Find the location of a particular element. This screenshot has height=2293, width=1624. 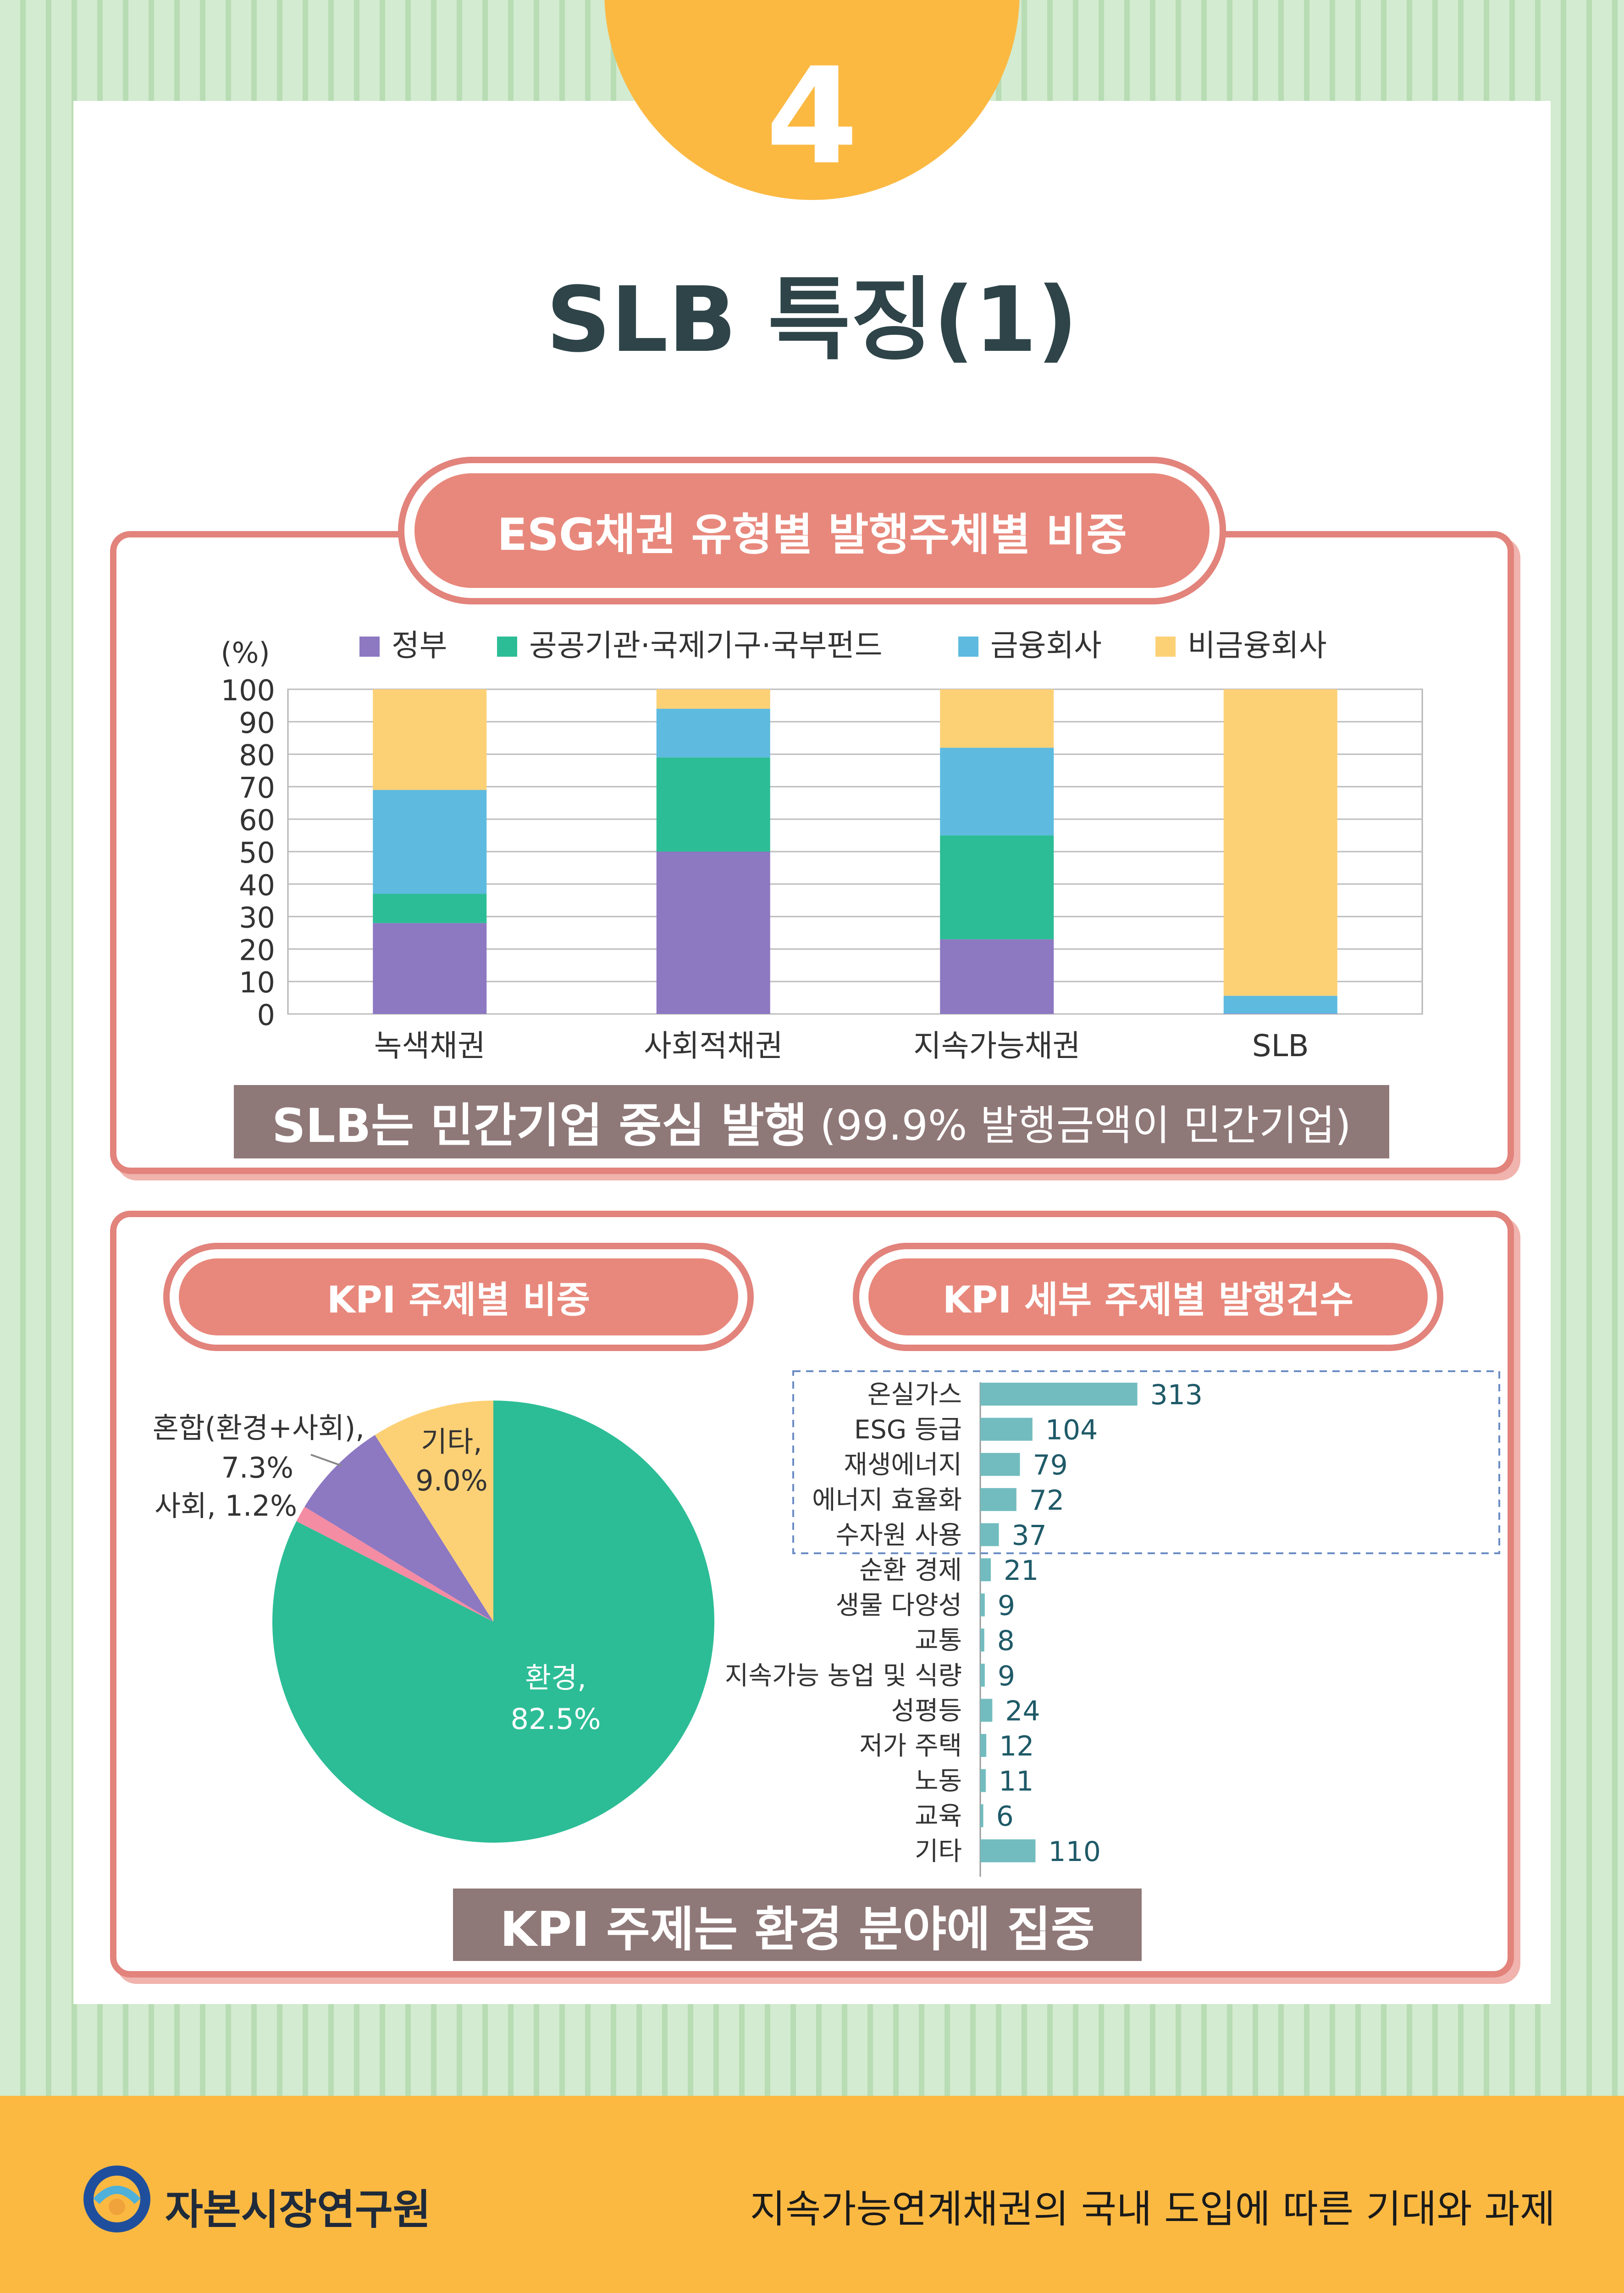

legend-label: 금융회사 is located at coordinates (1046, 645).